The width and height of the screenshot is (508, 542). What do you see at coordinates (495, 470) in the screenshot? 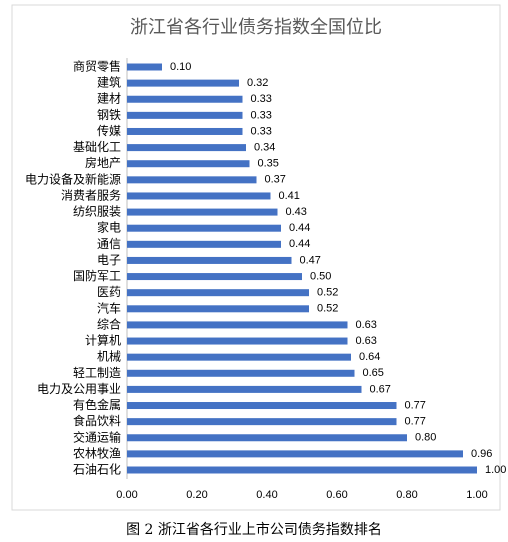
I see `value-label: 1.00` at bounding box center [495, 470].